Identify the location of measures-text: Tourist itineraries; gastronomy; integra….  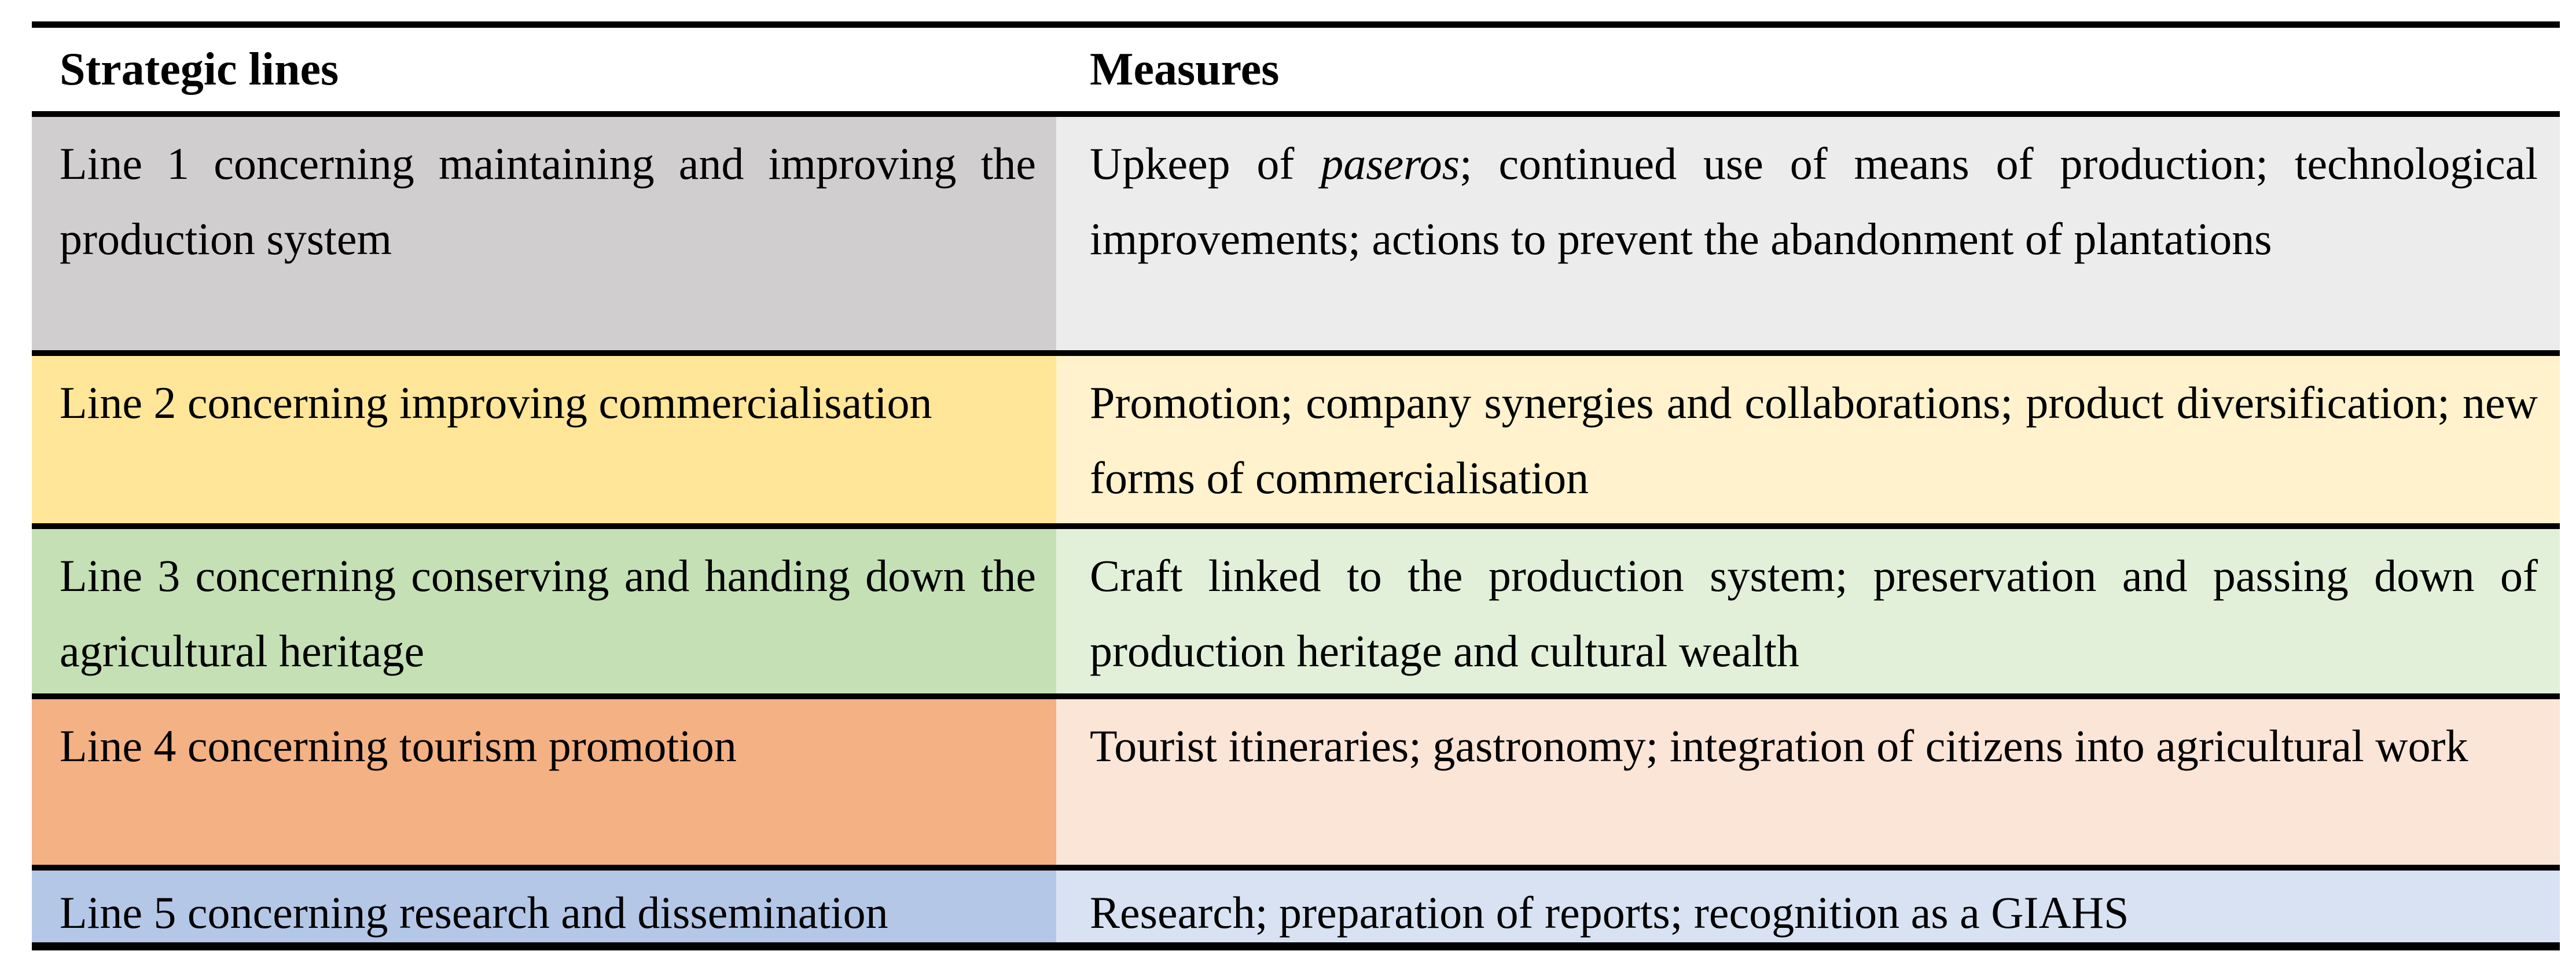
(1779, 746).